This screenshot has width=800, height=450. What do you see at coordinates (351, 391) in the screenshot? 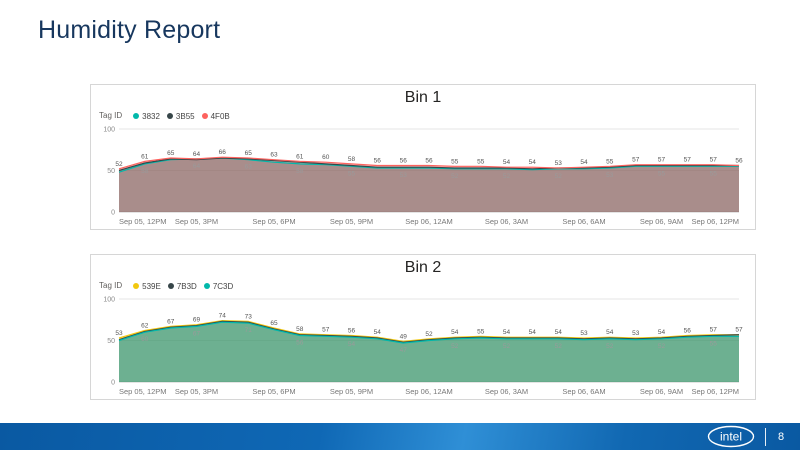
I see `svg-text: Sep 05, 9PM` at bounding box center [351, 391].